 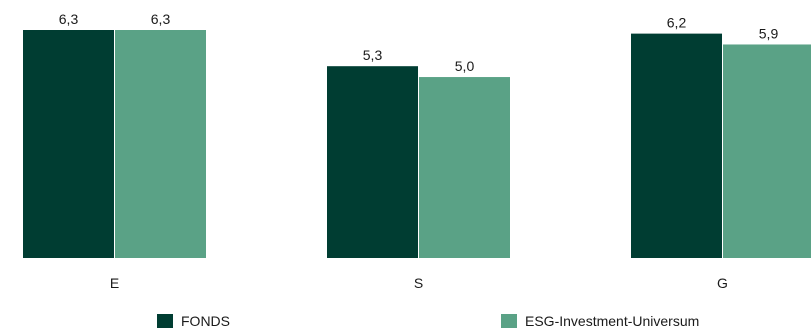 What do you see at coordinates (372, 162) in the screenshot?
I see `bar-fonds-s` at bounding box center [372, 162].